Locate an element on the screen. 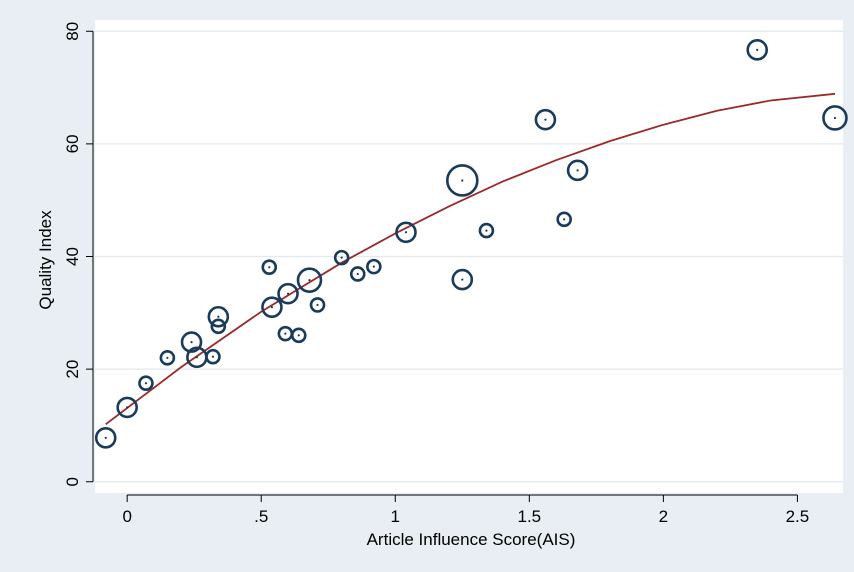 Image resolution: width=854 pixels, height=572 pixels. x-tick-label: 0 is located at coordinates (126, 516).